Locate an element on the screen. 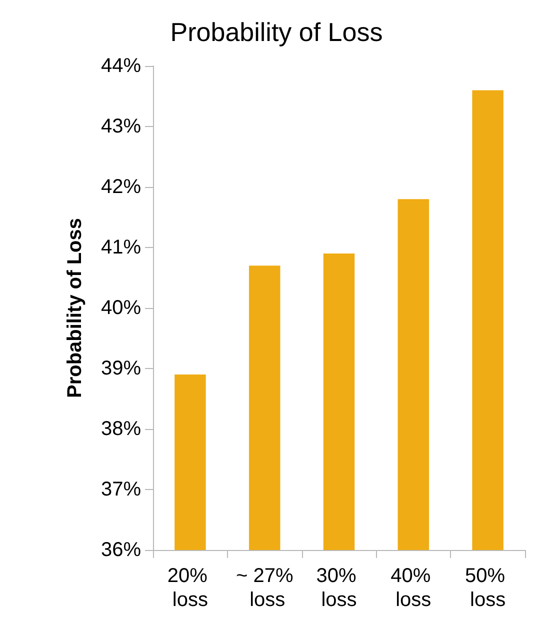 The height and width of the screenshot is (642, 553). y-tick-label: 37% is located at coordinates (121, 489).